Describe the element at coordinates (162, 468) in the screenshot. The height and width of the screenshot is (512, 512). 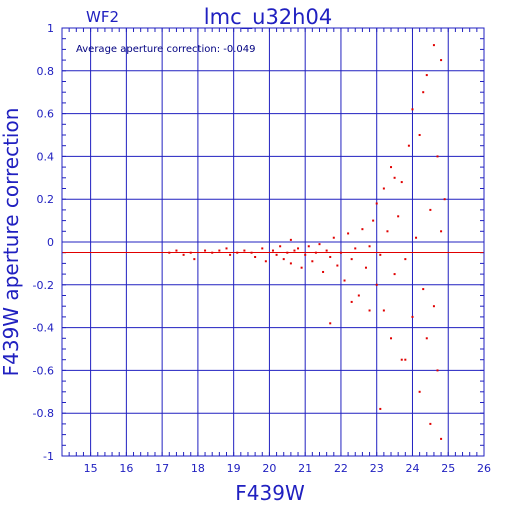
I see `x-tick-label: 17` at that location.